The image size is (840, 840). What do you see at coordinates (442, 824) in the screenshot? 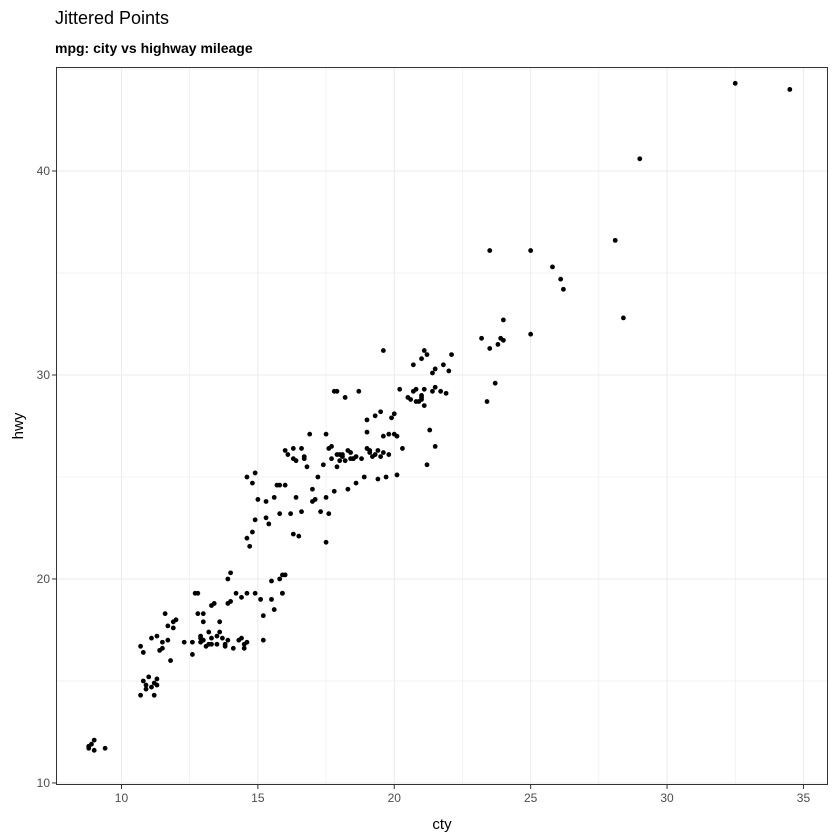
I see `x-axis-label: cty` at bounding box center [442, 824].